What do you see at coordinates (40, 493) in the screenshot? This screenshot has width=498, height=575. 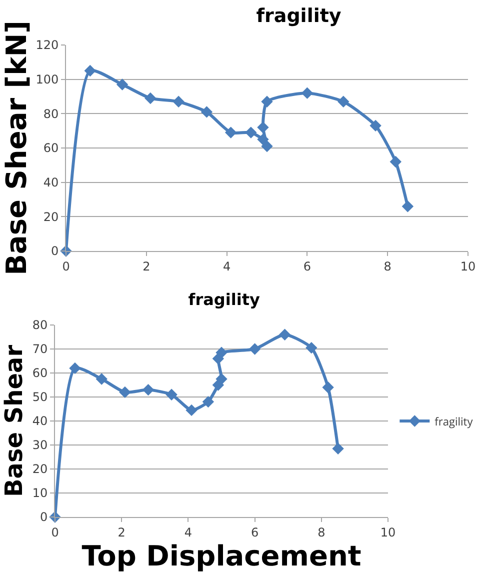 I see `y-tick-label: 10` at bounding box center [40, 493].